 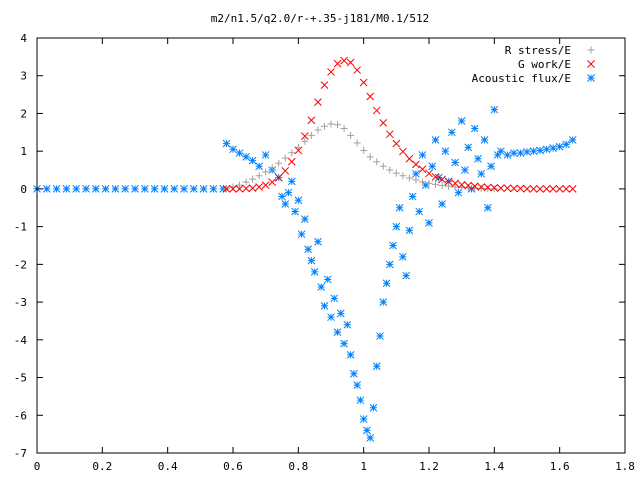 I want to click on y-tick-label: -4, so click(x=21, y=340).